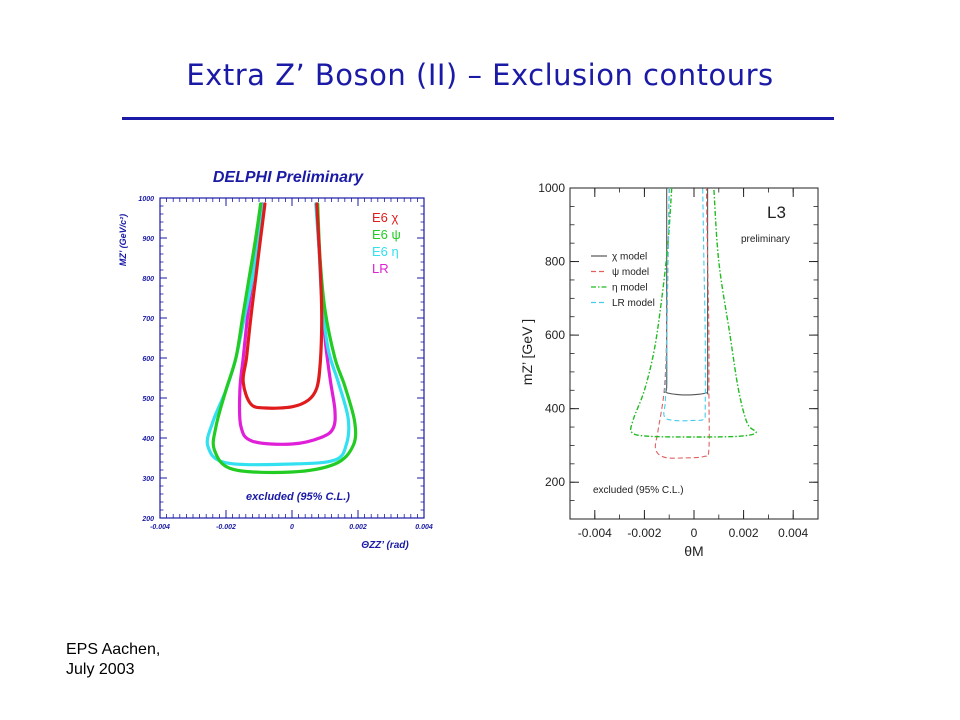 This screenshot has height=720, width=960. Describe the element at coordinates (793, 533) in the screenshot. I see `l3-x-tick-label: 0.004` at that location.